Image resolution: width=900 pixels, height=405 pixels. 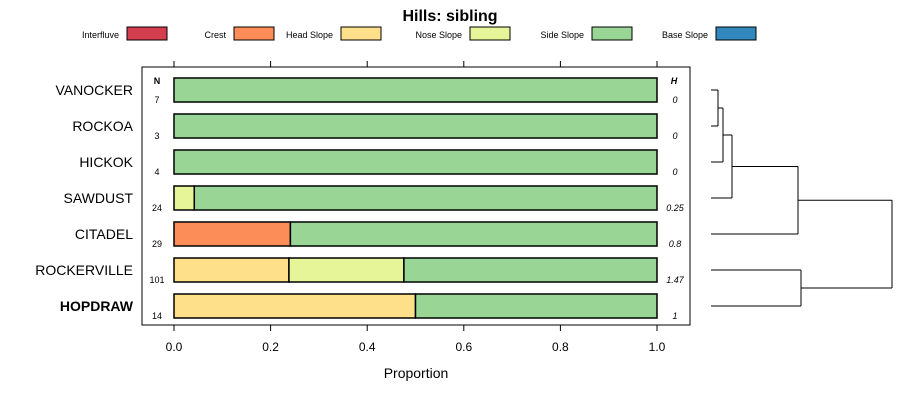 I want to click on row-h-value: 1, so click(x=674, y=316).